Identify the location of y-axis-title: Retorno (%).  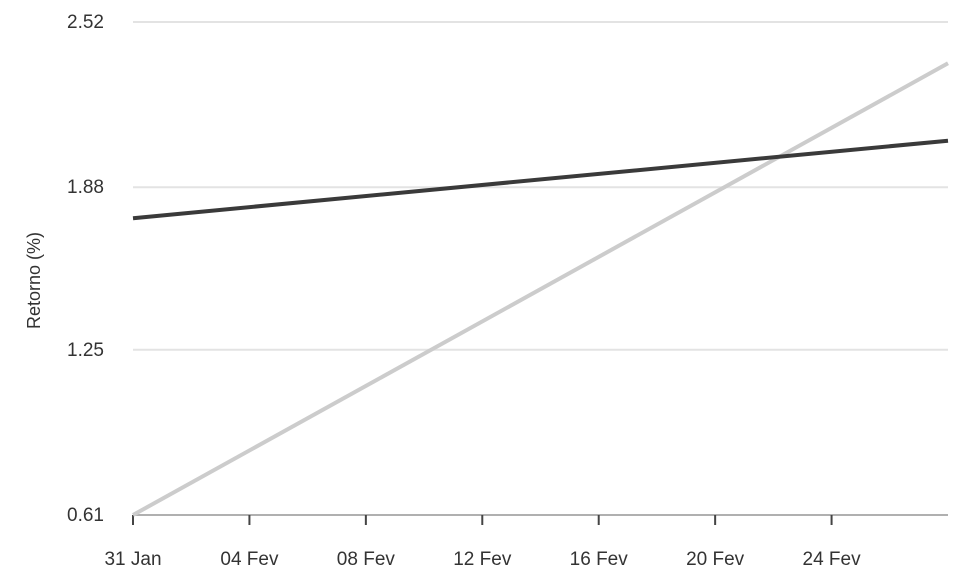
(34, 280).